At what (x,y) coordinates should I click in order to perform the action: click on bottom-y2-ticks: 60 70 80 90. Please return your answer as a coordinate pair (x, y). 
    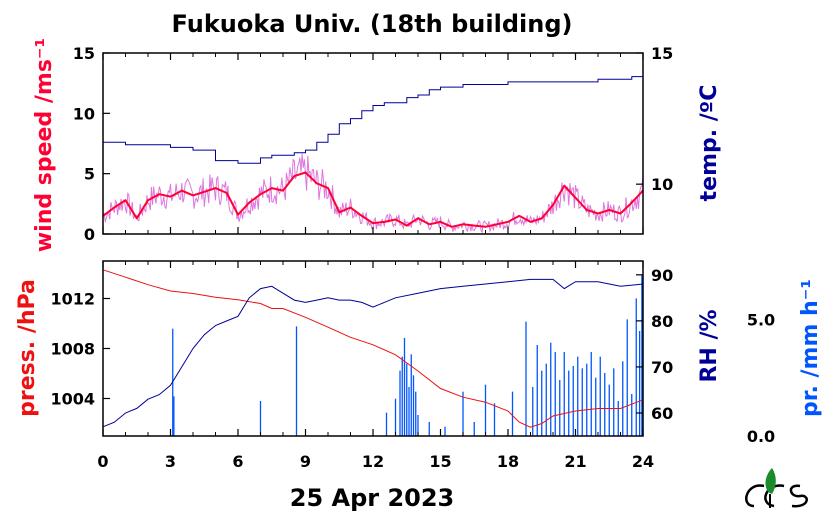
    Looking at the image, I should click on (654, 344).